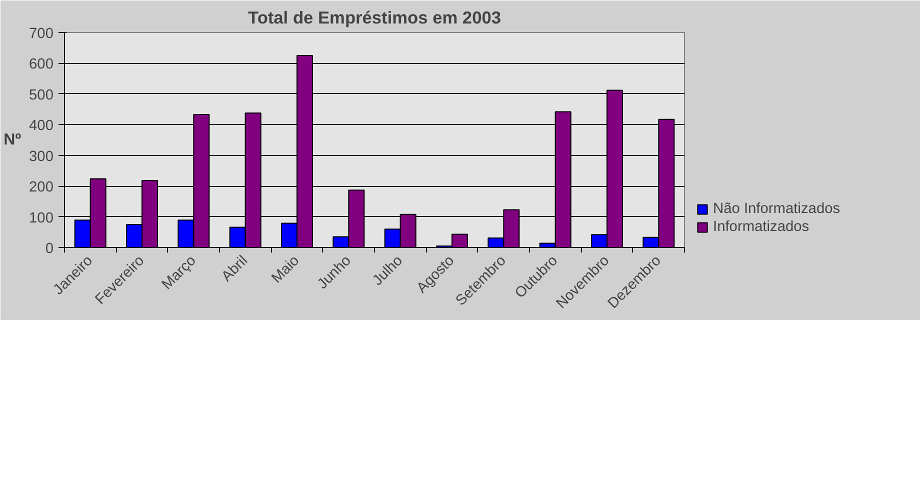  What do you see at coordinates (761, 227) in the screenshot?
I see `legend-label: Informatizados` at bounding box center [761, 227].